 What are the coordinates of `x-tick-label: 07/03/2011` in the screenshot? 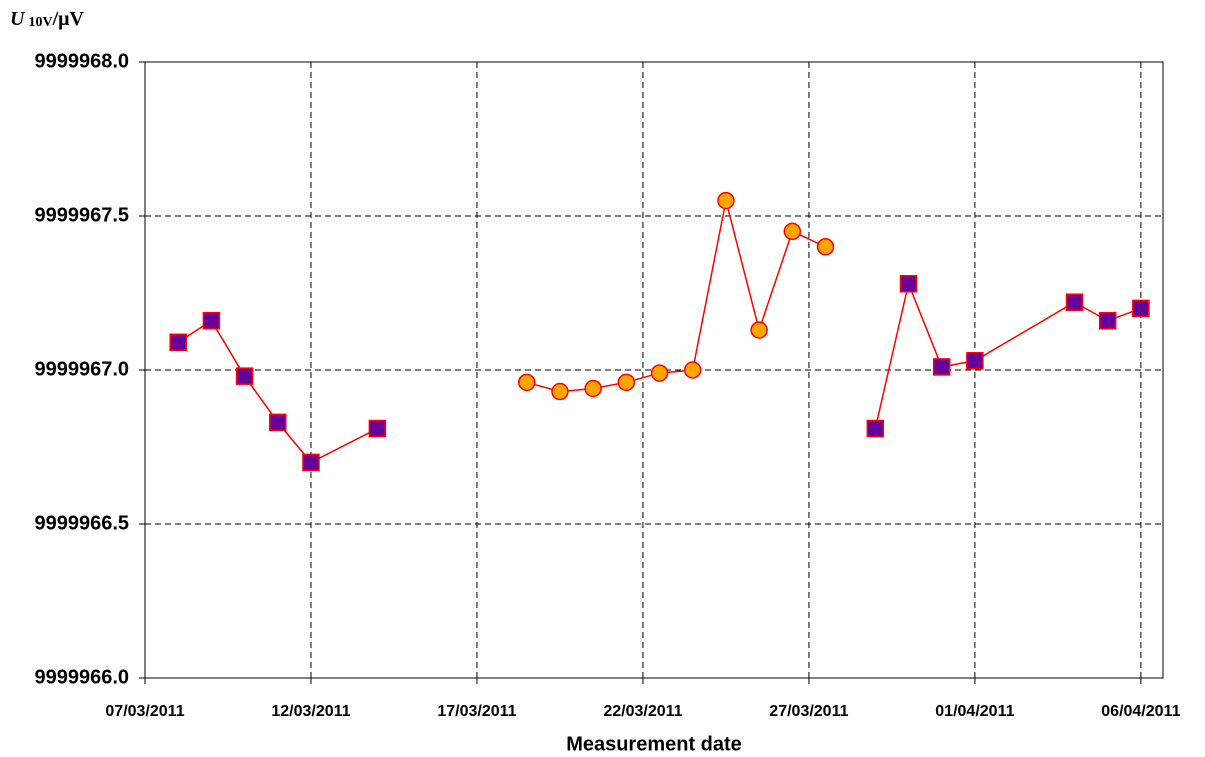 It's located at (144, 711).